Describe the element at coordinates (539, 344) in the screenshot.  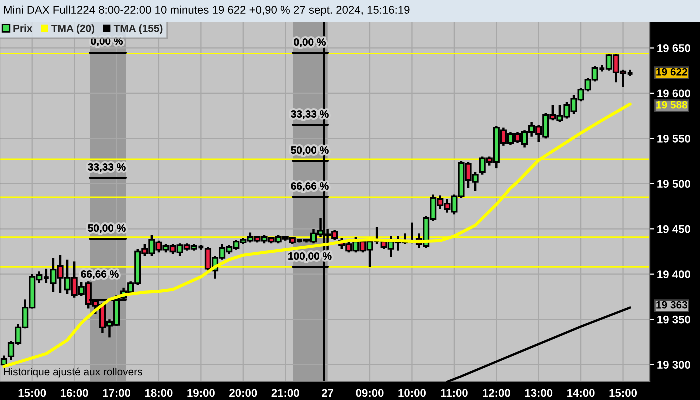
I see `line-series` at that location.